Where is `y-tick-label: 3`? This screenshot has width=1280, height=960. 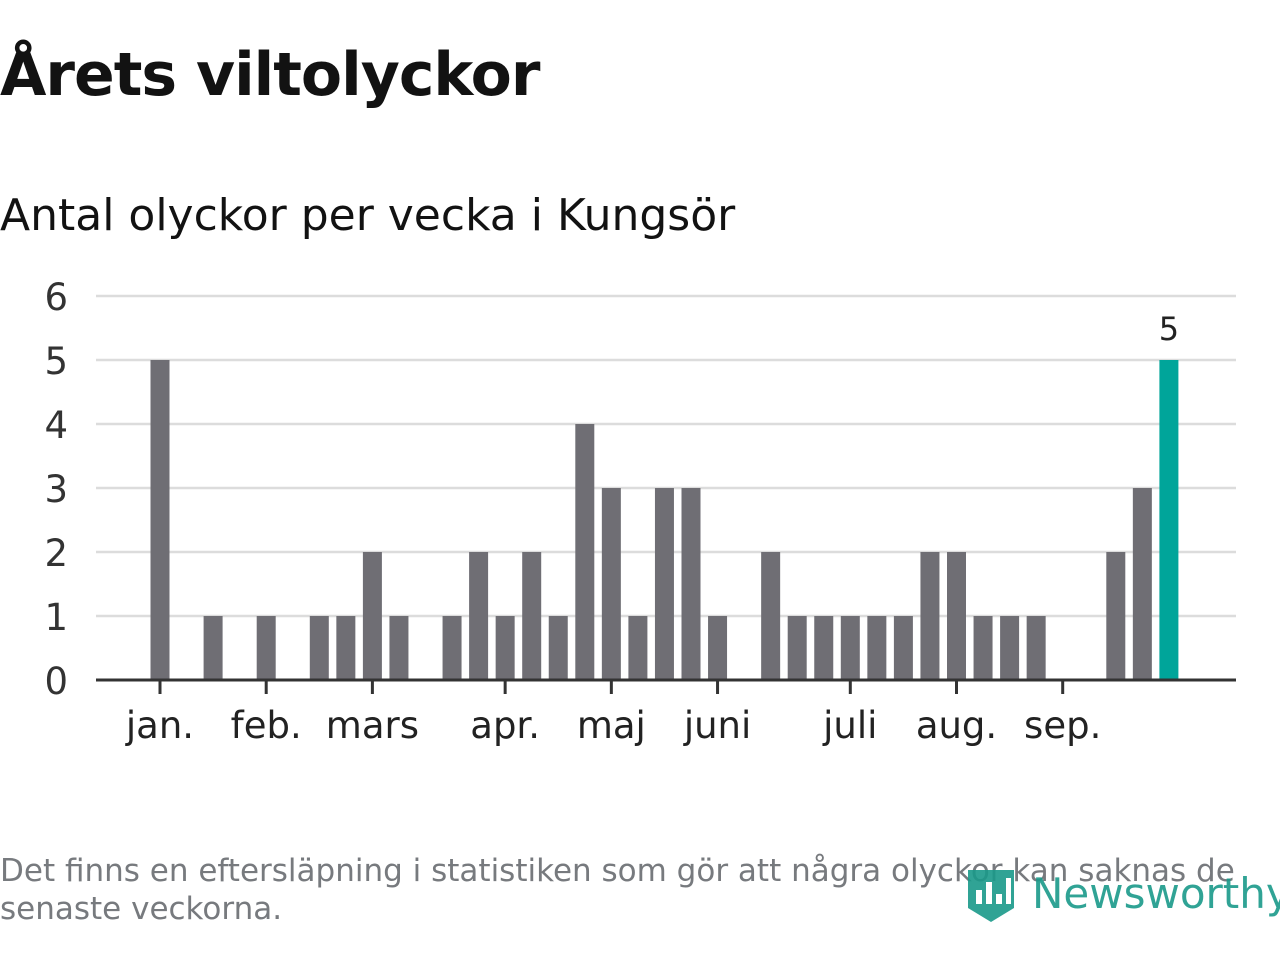 y-tick-label: 3 is located at coordinates (56, 489).